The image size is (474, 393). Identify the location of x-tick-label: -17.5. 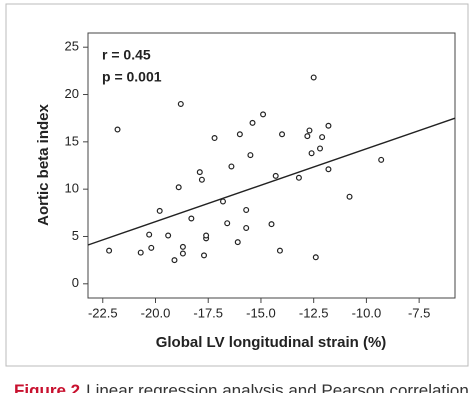
(208, 312).